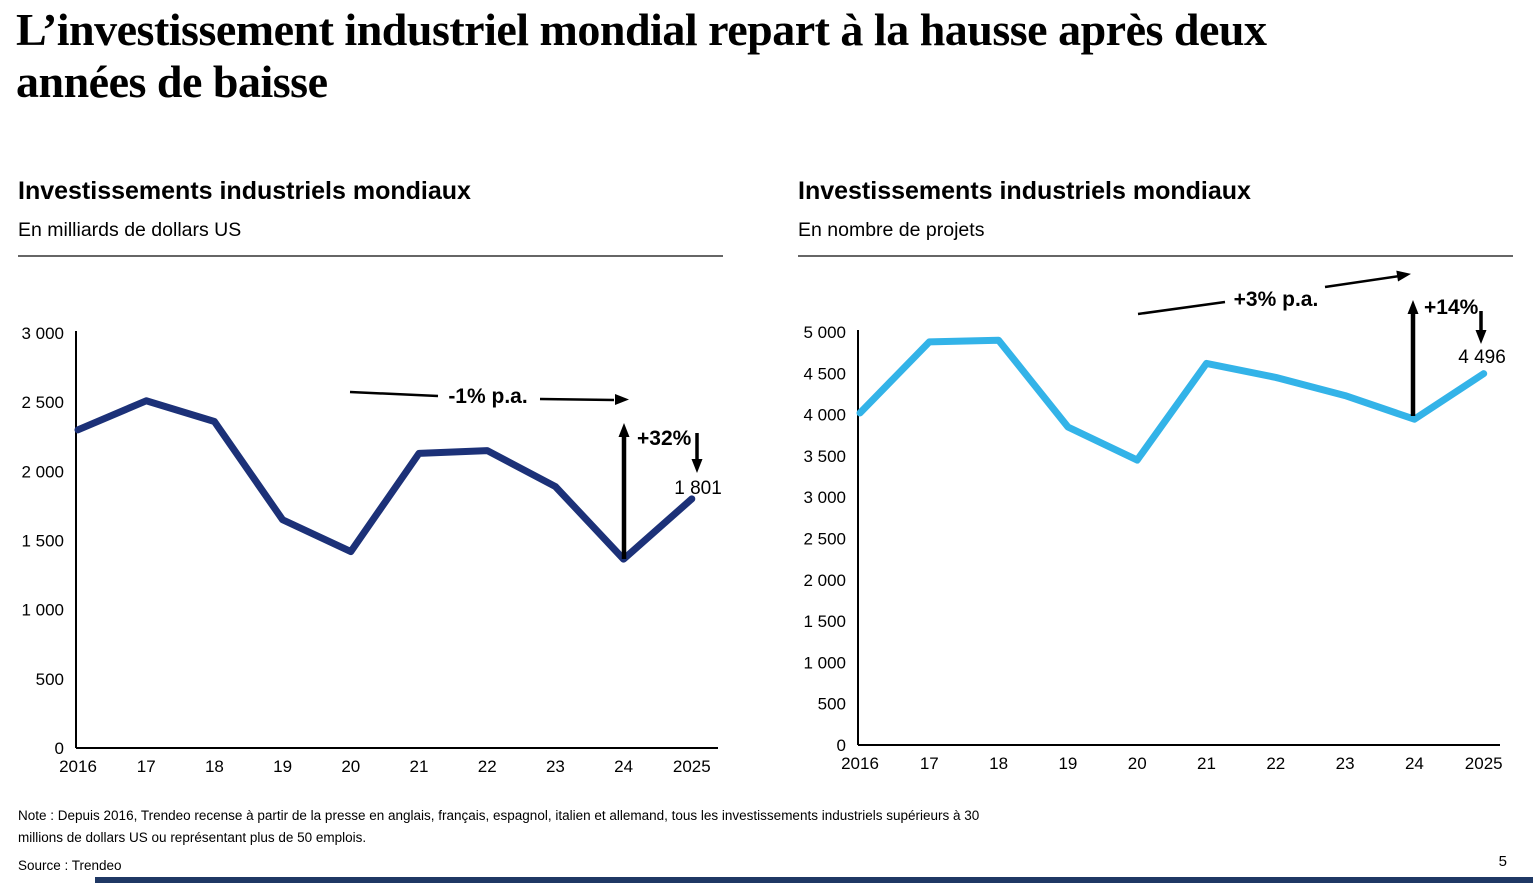 The height and width of the screenshot is (883, 1533). Describe the element at coordinates (487, 396) in the screenshot. I see `trend-label: -1% p.a.` at that location.